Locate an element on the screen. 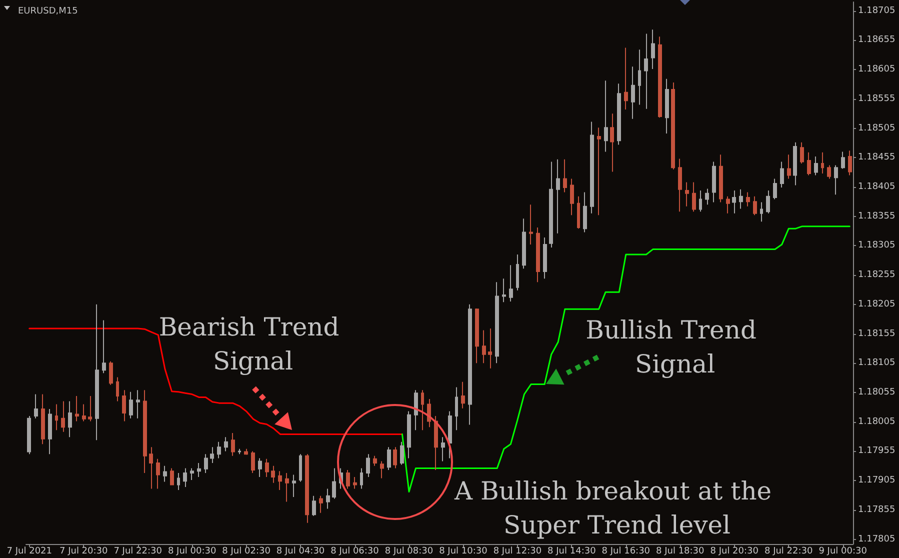 The width and height of the screenshot is (899, 558). y-tick-label: 1.18255 is located at coordinates (877, 275).